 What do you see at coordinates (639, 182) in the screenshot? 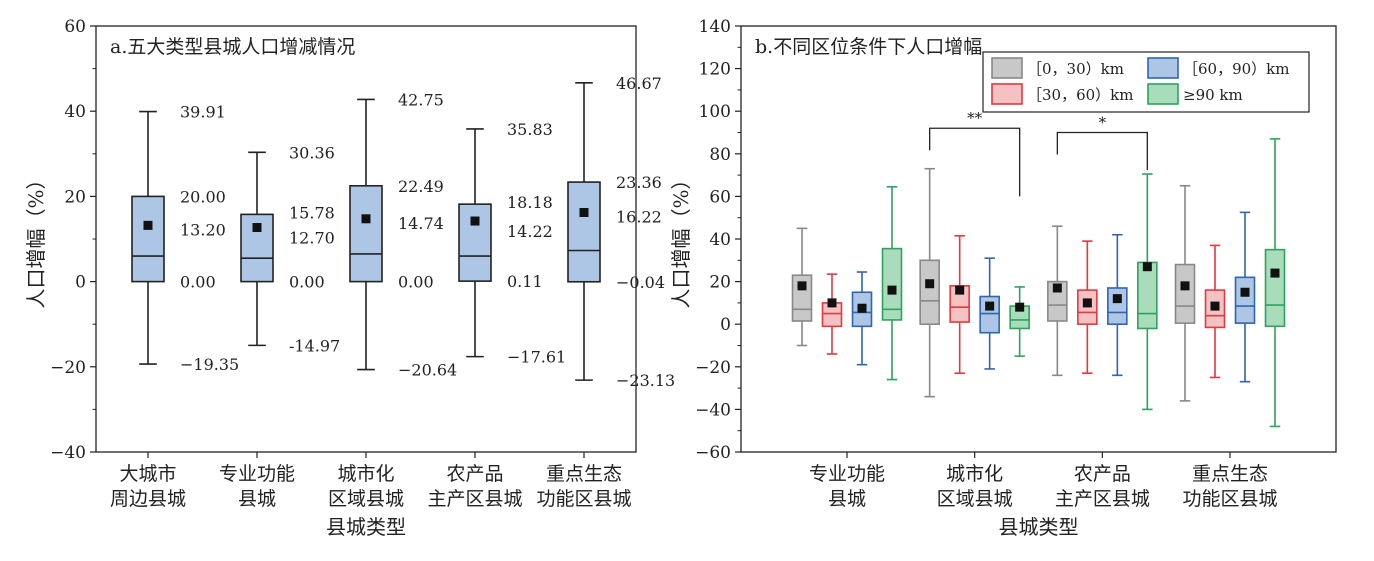
I see `value-label-q3: 23.36` at bounding box center [639, 182].